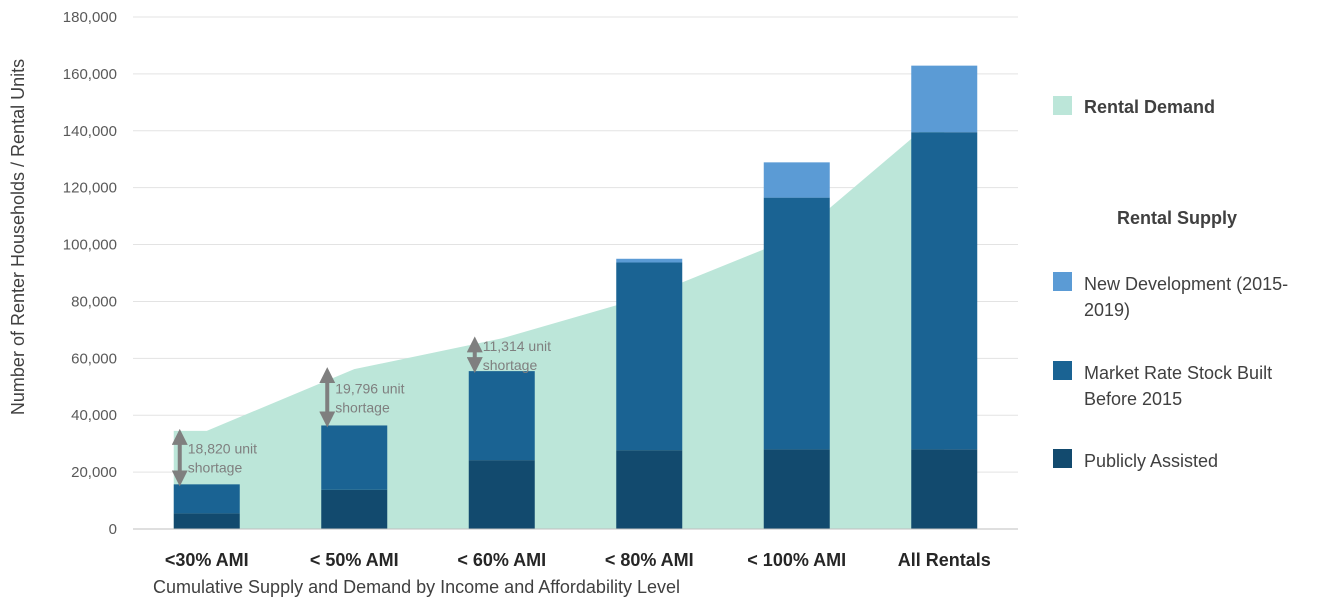 Image resolution: width=1321 pixels, height=605 pixels. Describe the element at coordinates (113, 529) in the screenshot. I see `y-tick-label: 0` at that location.